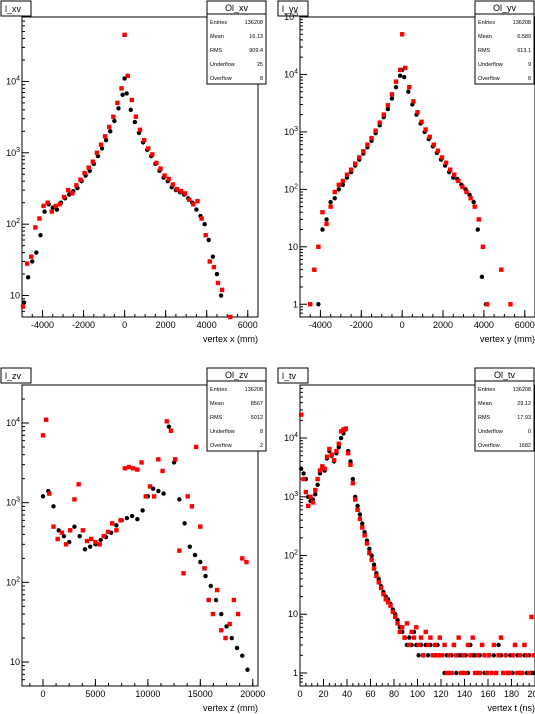 This screenshot has height=714, width=535. What do you see at coordinates (504, 409) in the screenshot?
I see `stats-box-frame` at bounding box center [504, 409].